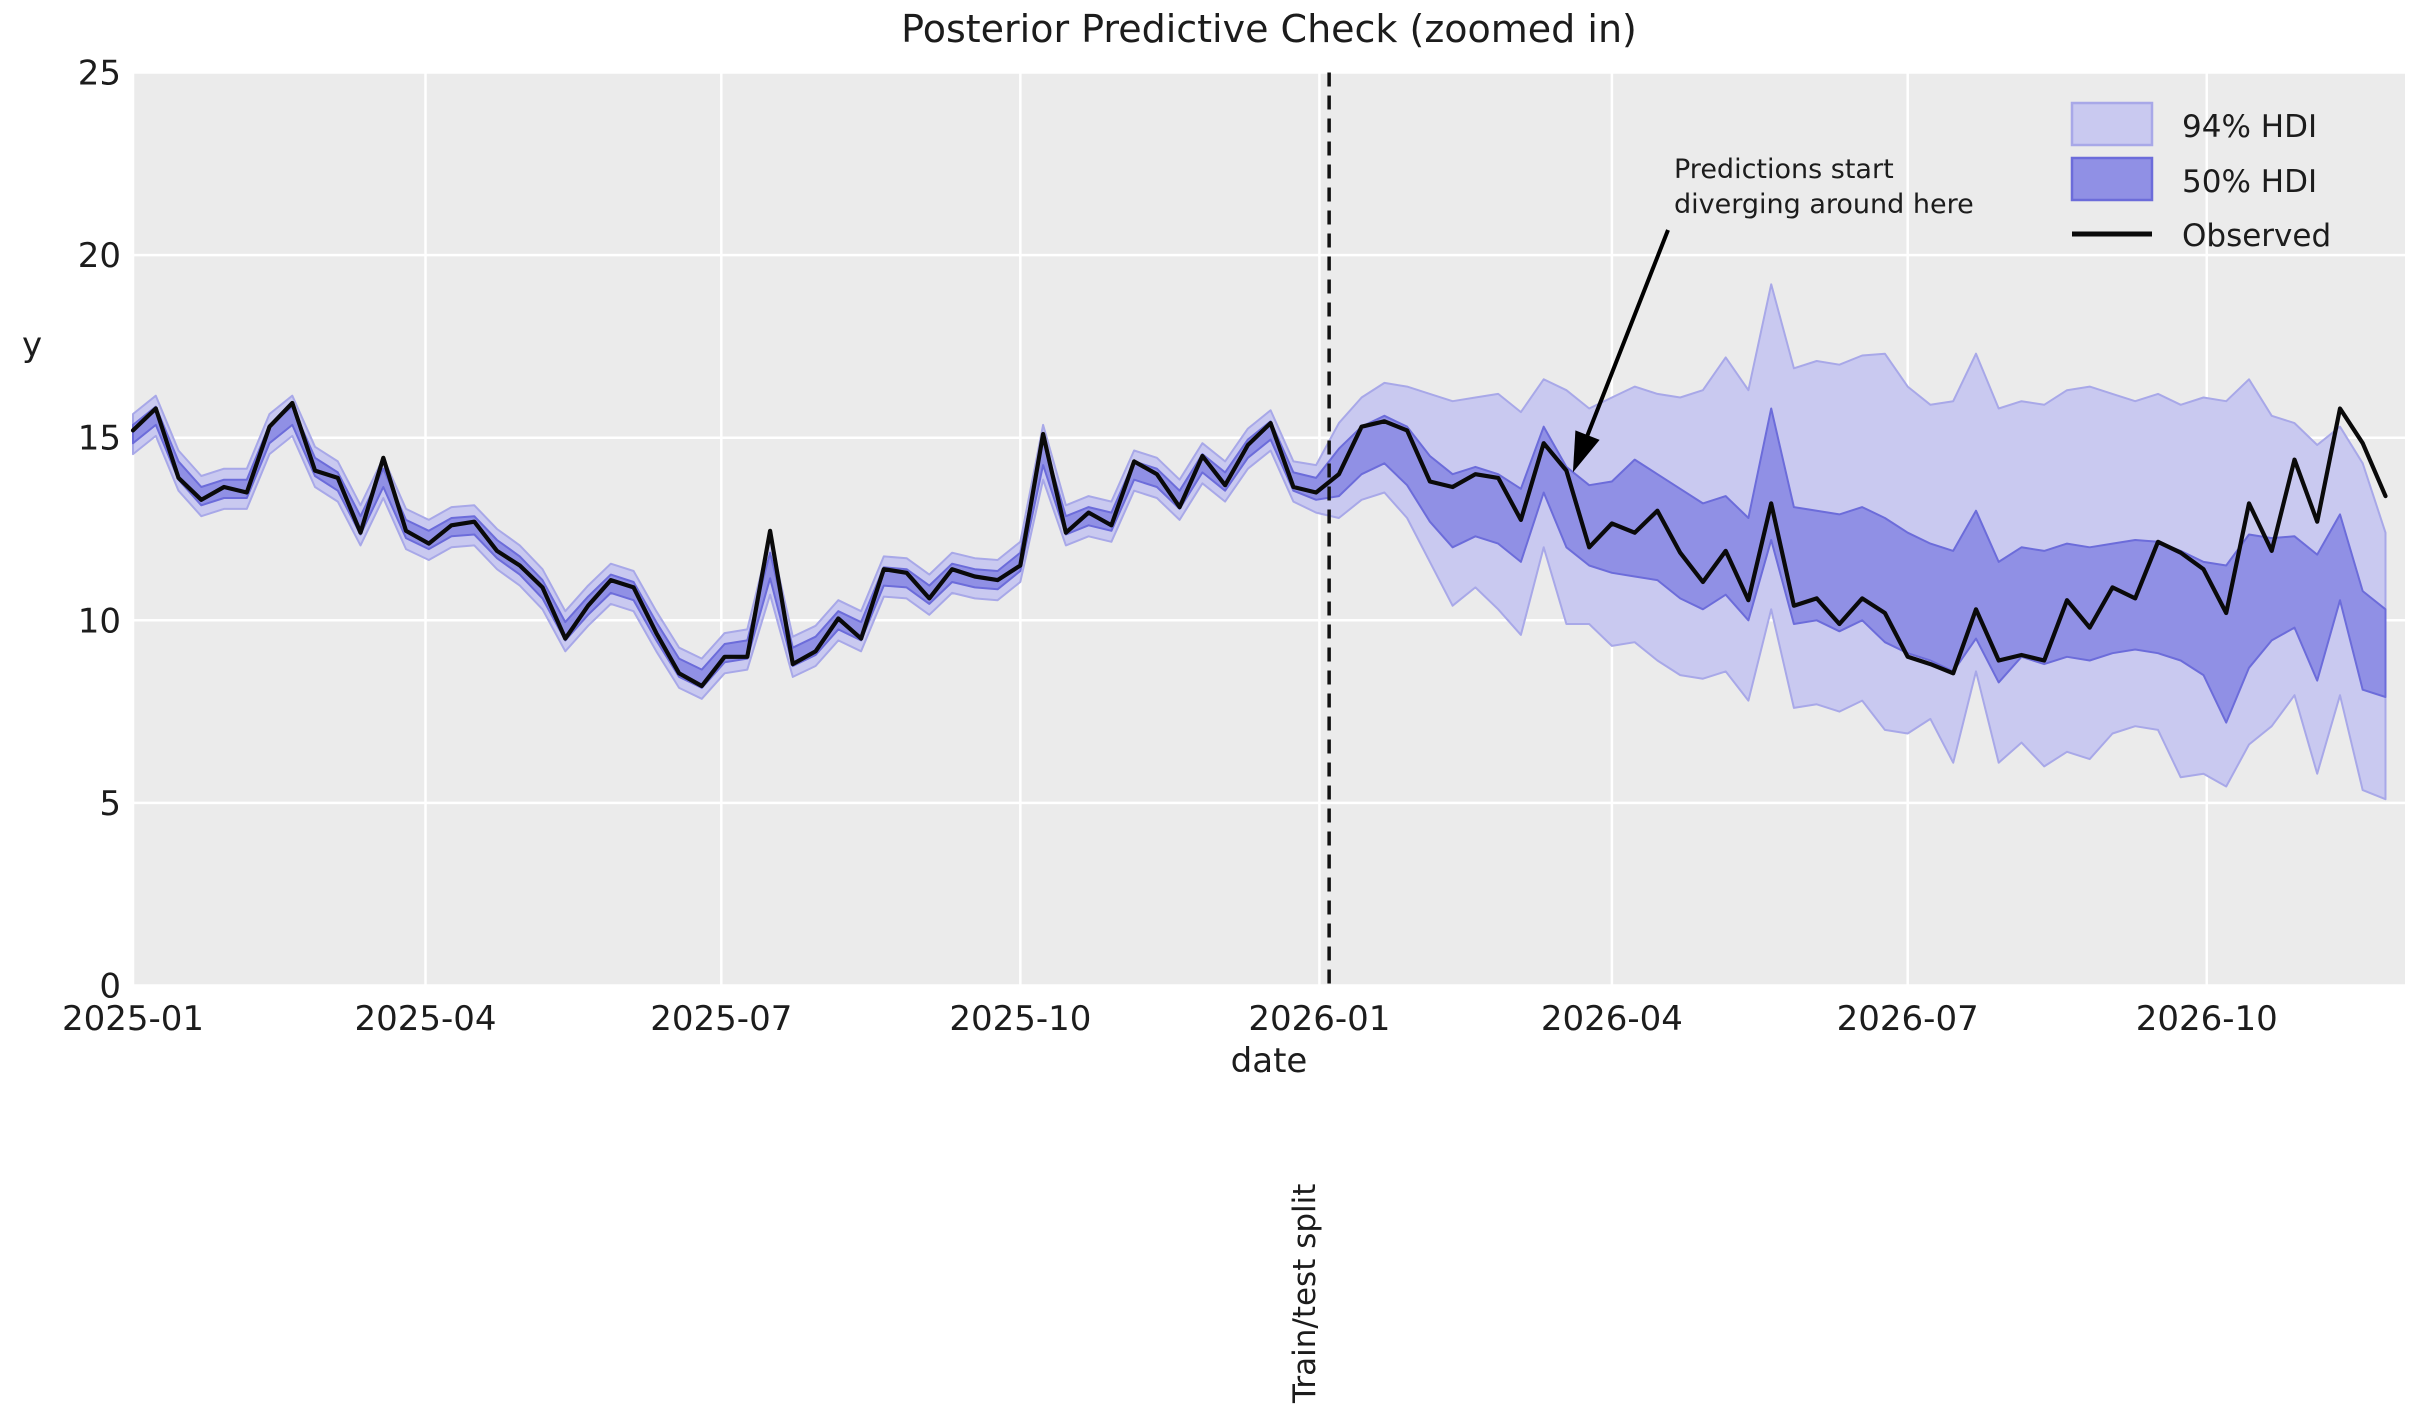 The image size is (2423, 1424). Describe the element at coordinates (2207, 1019) in the screenshot. I see `x-tick: 2026-10` at that location.